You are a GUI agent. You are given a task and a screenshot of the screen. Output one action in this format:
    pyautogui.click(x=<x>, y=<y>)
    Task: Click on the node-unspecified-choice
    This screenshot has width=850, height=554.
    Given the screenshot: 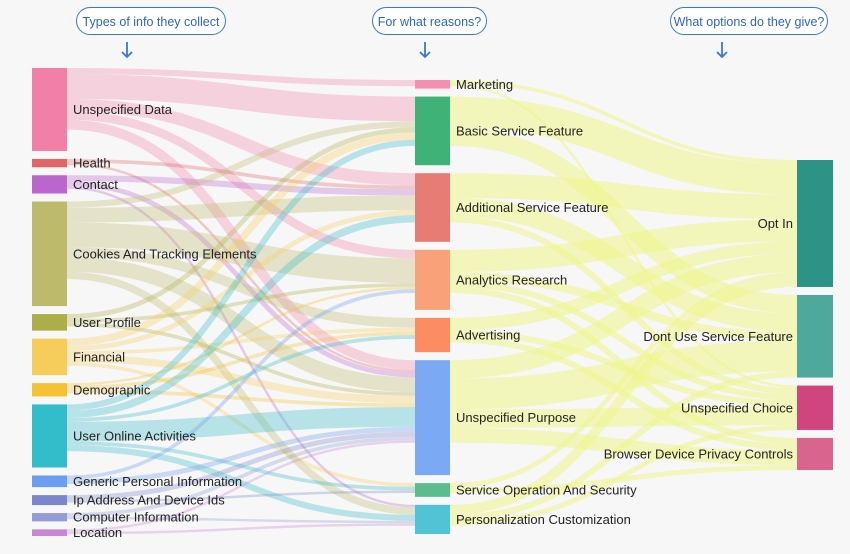 What is the action you would take?
    pyautogui.click(x=815, y=407)
    